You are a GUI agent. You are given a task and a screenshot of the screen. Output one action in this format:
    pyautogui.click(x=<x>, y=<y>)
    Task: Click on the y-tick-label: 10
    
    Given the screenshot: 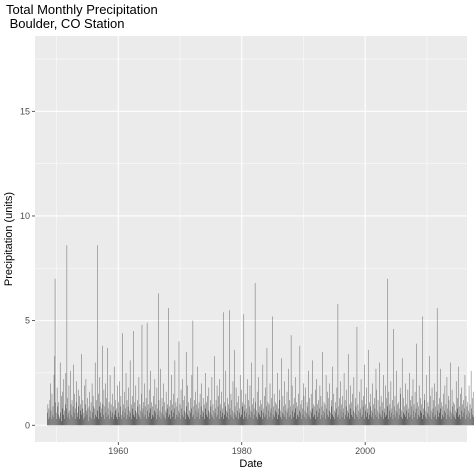 What is the action you would take?
    pyautogui.click(x=25, y=216)
    